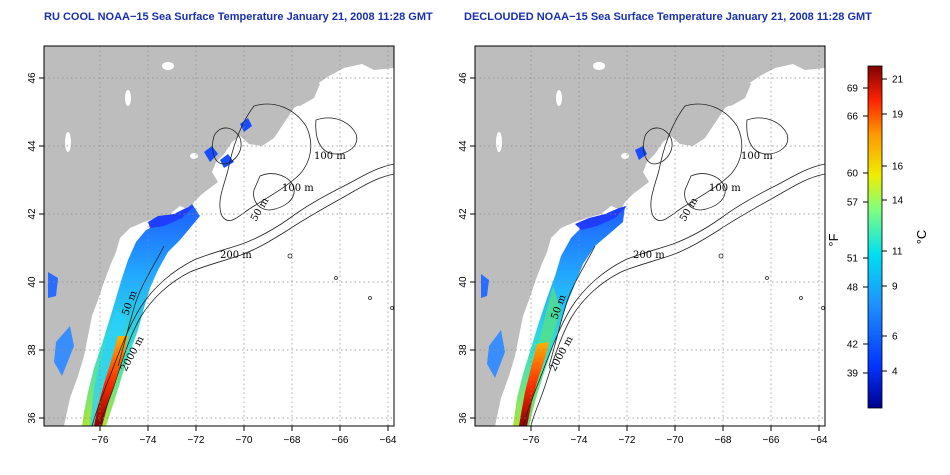 The image size is (950, 475). I want to click on celsius-tick-label: 9, so click(895, 287).